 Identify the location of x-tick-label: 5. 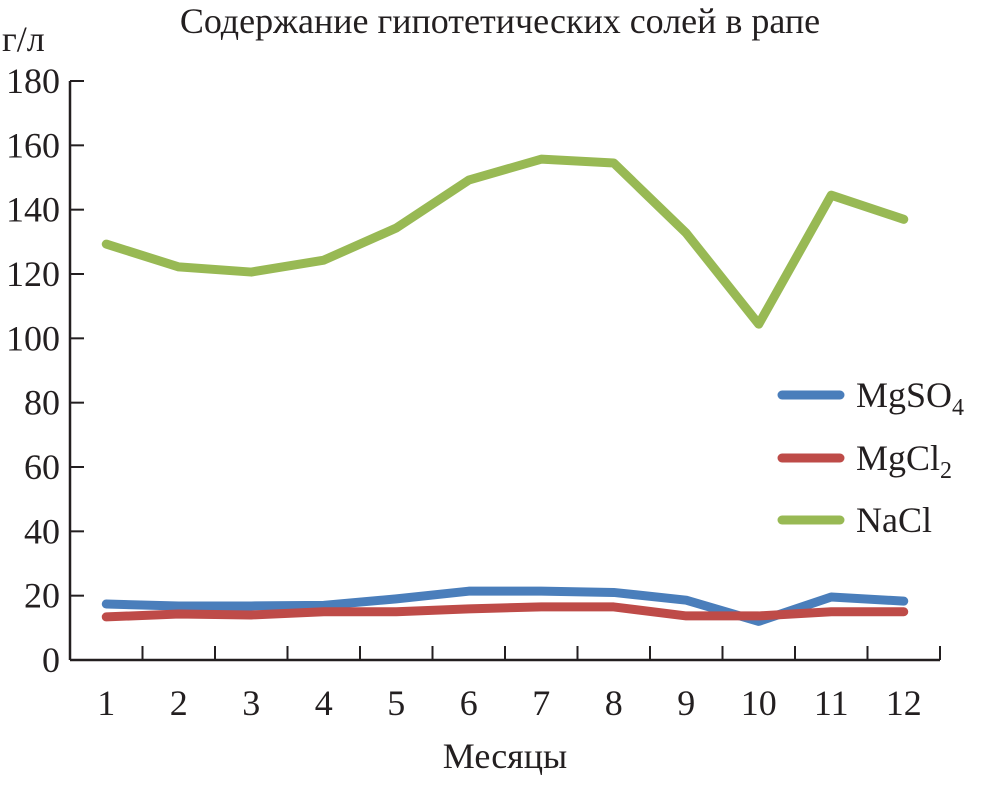
(396, 703).